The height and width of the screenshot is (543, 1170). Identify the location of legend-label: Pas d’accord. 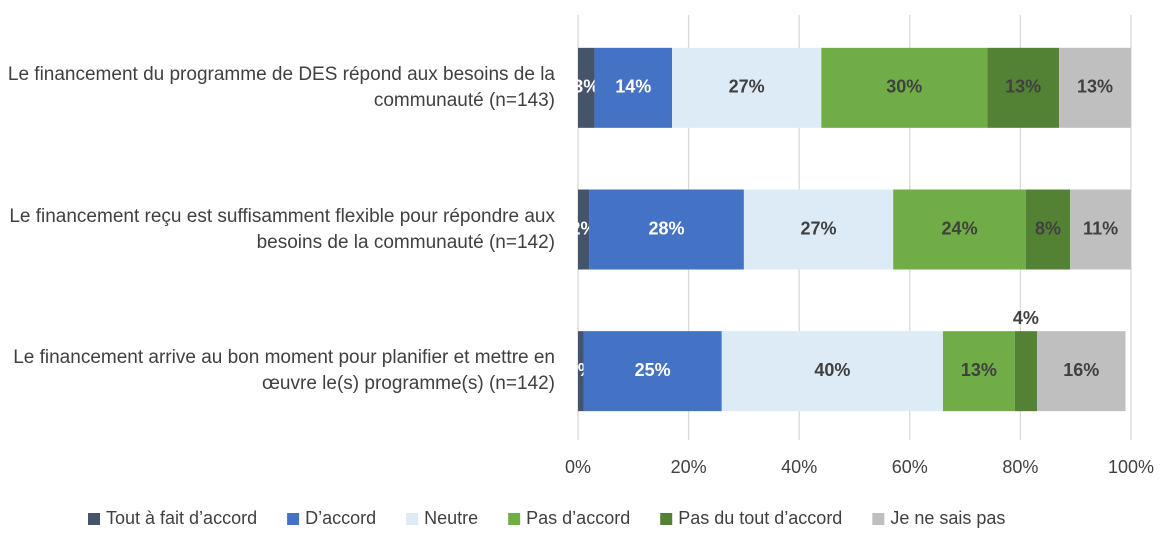
(578, 518).